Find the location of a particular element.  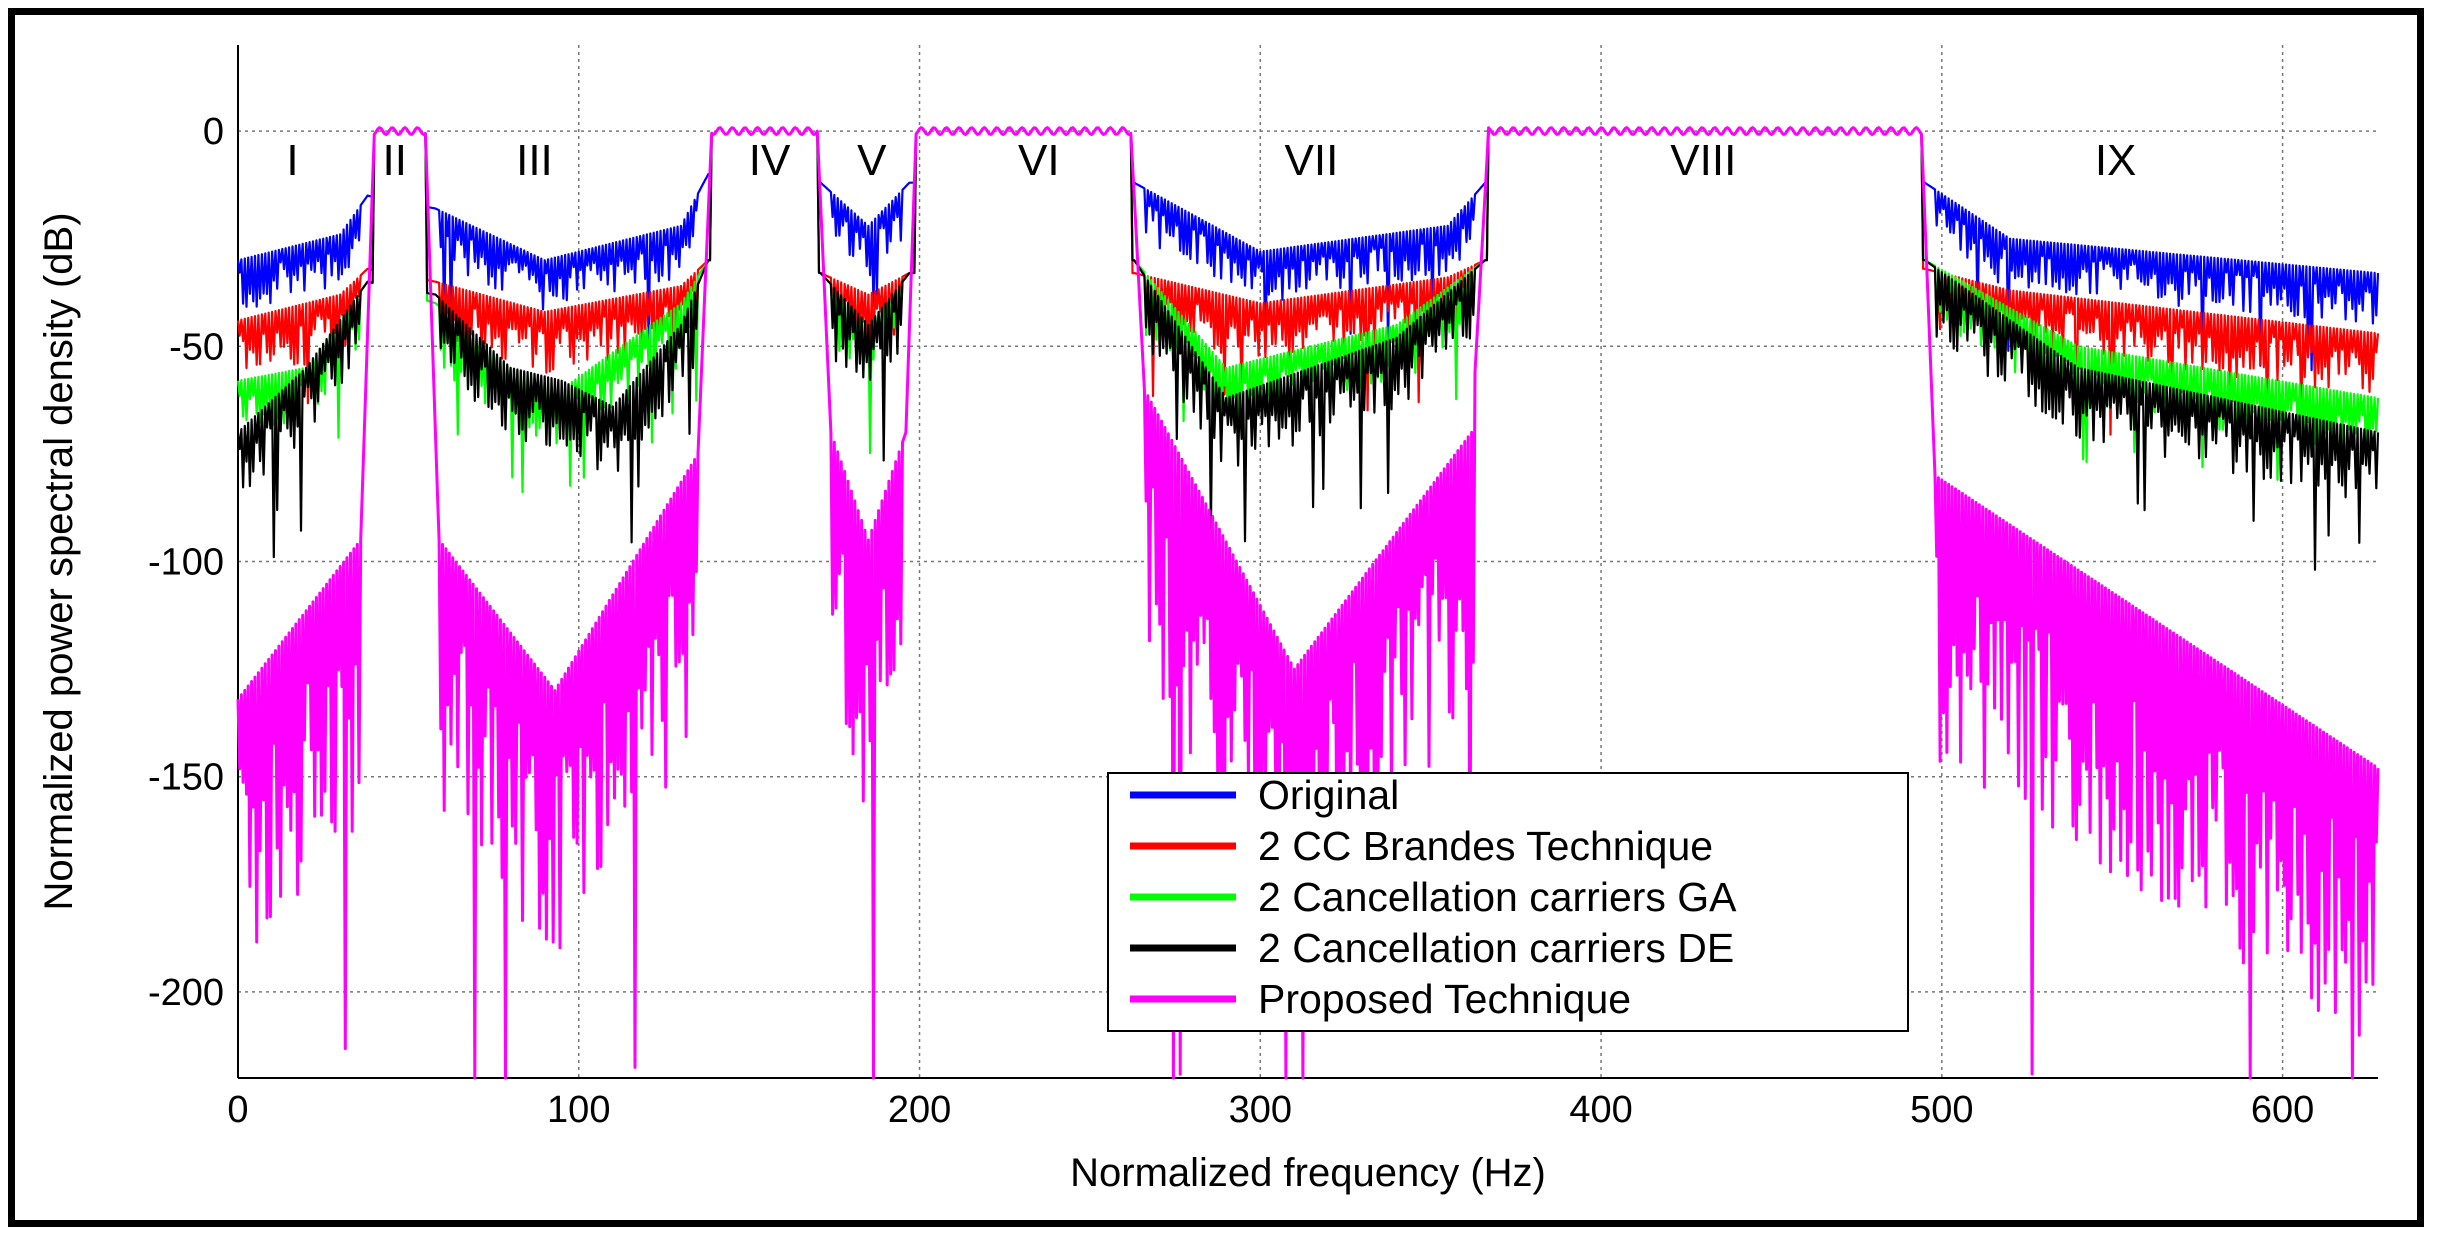

region-label: IV is located at coordinates (770, 160).